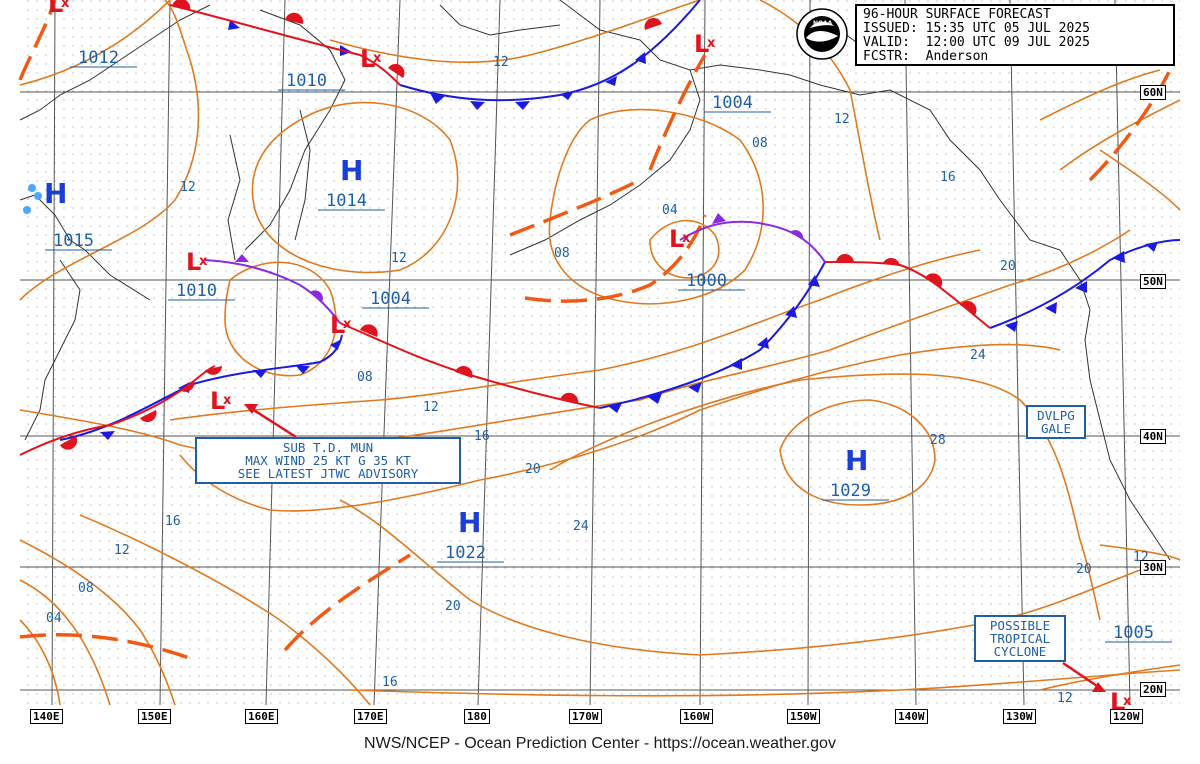 The image size is (1200, 764). What do you see at coordinates (1020, 625) in the screenshot?
I see `note-line: POSSIBLE` at bounding box center [1020, 625].